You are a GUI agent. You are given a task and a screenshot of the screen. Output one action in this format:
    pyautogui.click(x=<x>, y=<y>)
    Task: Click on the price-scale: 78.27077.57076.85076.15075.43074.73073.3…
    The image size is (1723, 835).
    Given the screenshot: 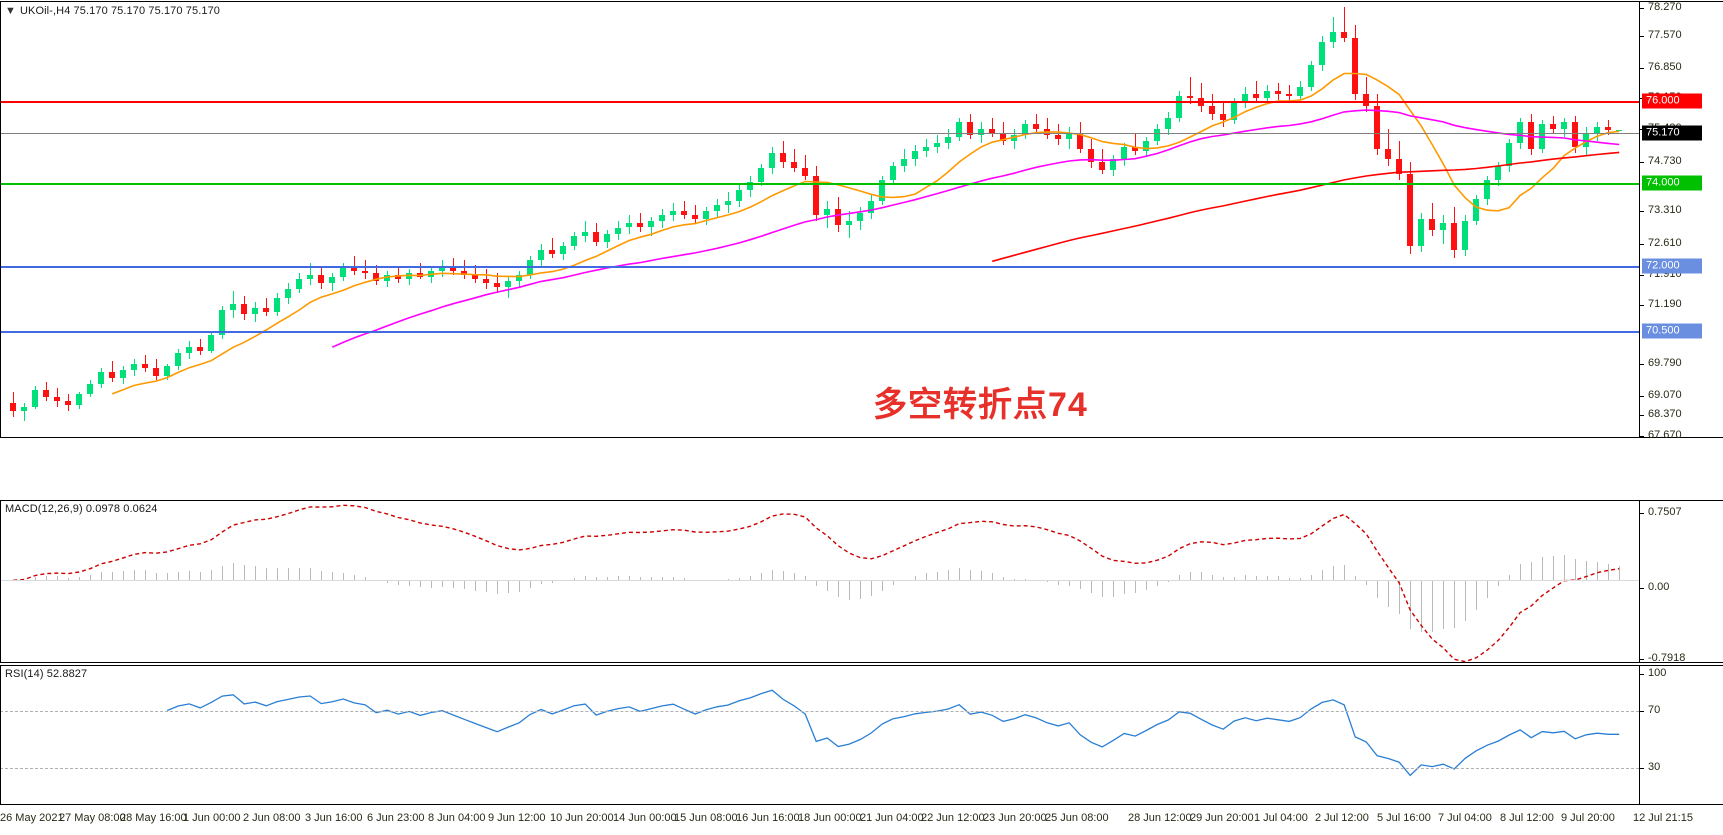 What is the action you would take?
    pyautogui.click(x=1681, y=221)
    